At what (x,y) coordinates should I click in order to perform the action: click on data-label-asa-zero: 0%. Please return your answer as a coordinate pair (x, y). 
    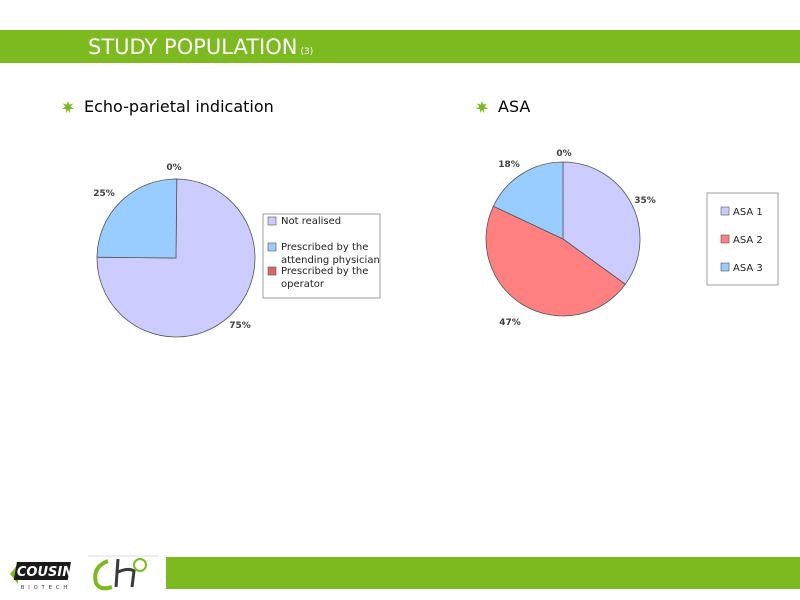
    Looking at the image, I should click on (563, 154).